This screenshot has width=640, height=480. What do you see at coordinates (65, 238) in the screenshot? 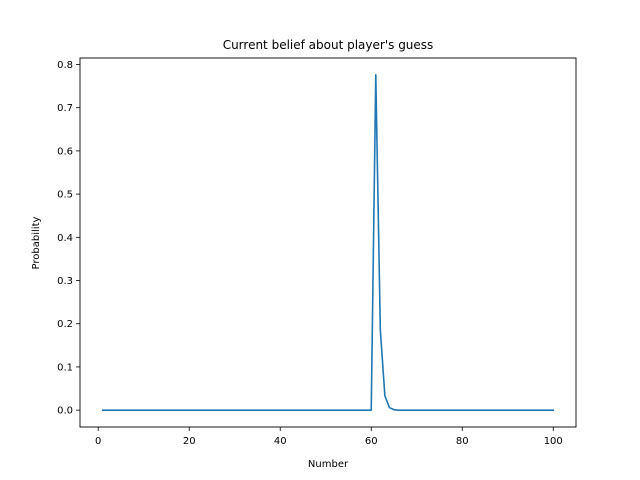
I see `y-tick-label: 0.4` at bounding box center [65, 238].